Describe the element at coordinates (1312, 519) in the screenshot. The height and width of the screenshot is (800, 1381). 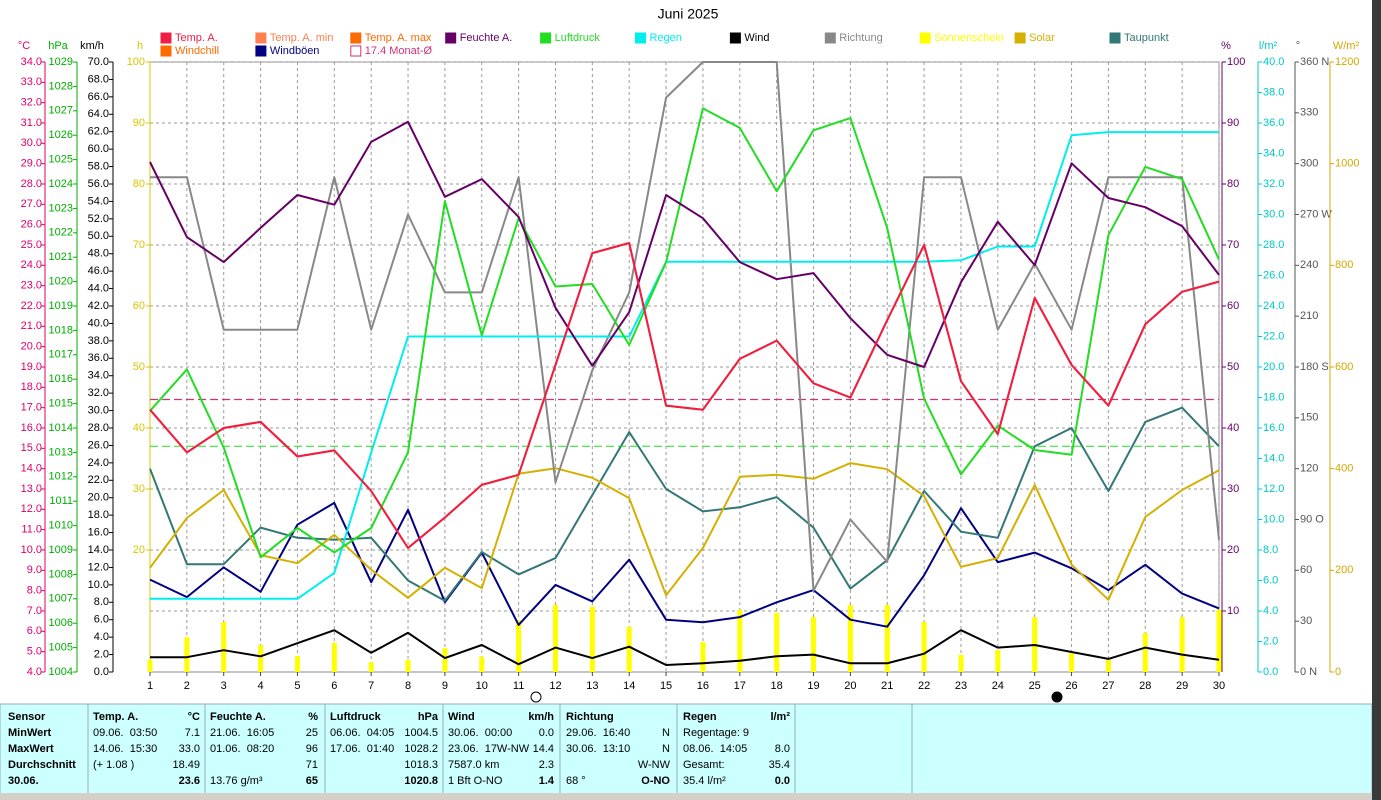
I see `y-tick-label: 90 O` at that location.